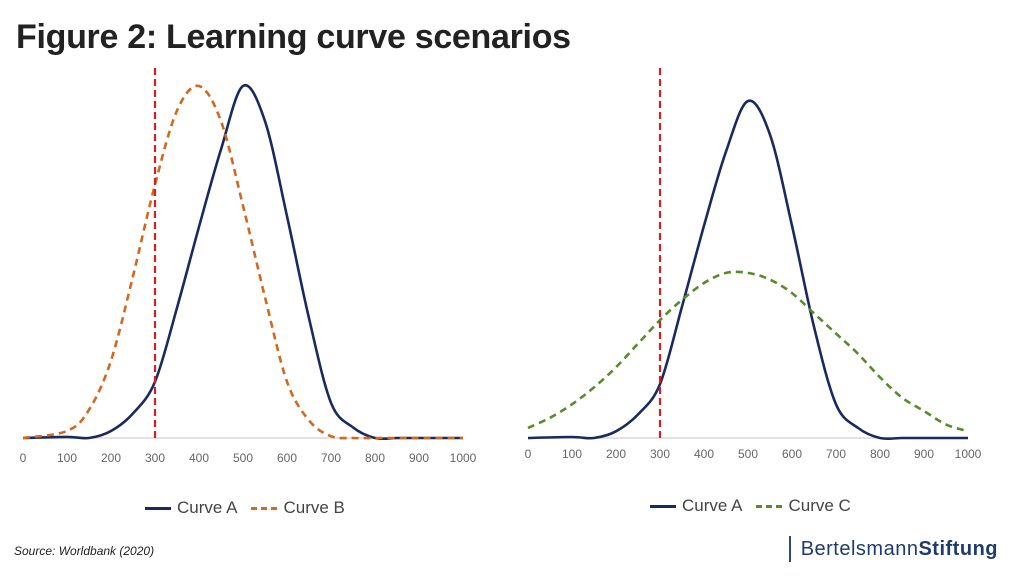 This screenshot has height=576, width=1024. Describe the element at coordinates (789, 549) in the screenshot. I see `brand-divider` at that location.